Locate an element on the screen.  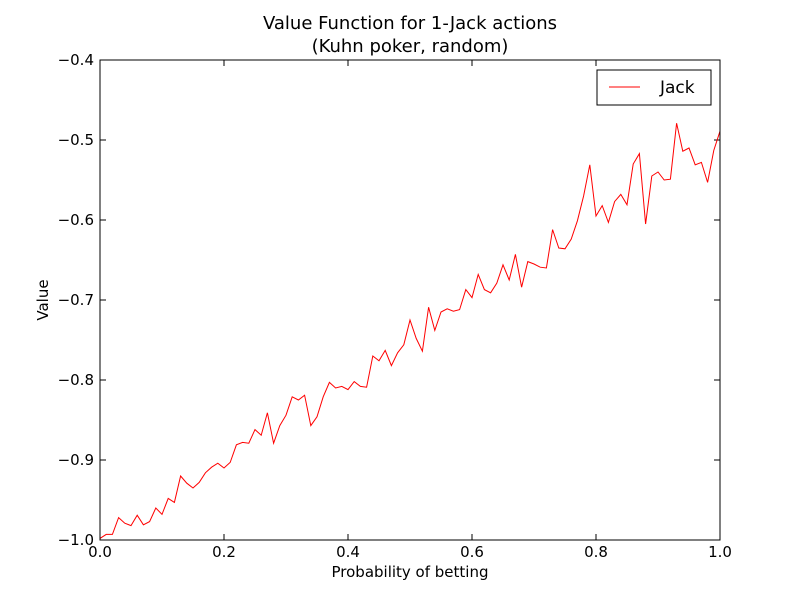
x-tick-label: 0.4 is located at coordinates (348, 552).